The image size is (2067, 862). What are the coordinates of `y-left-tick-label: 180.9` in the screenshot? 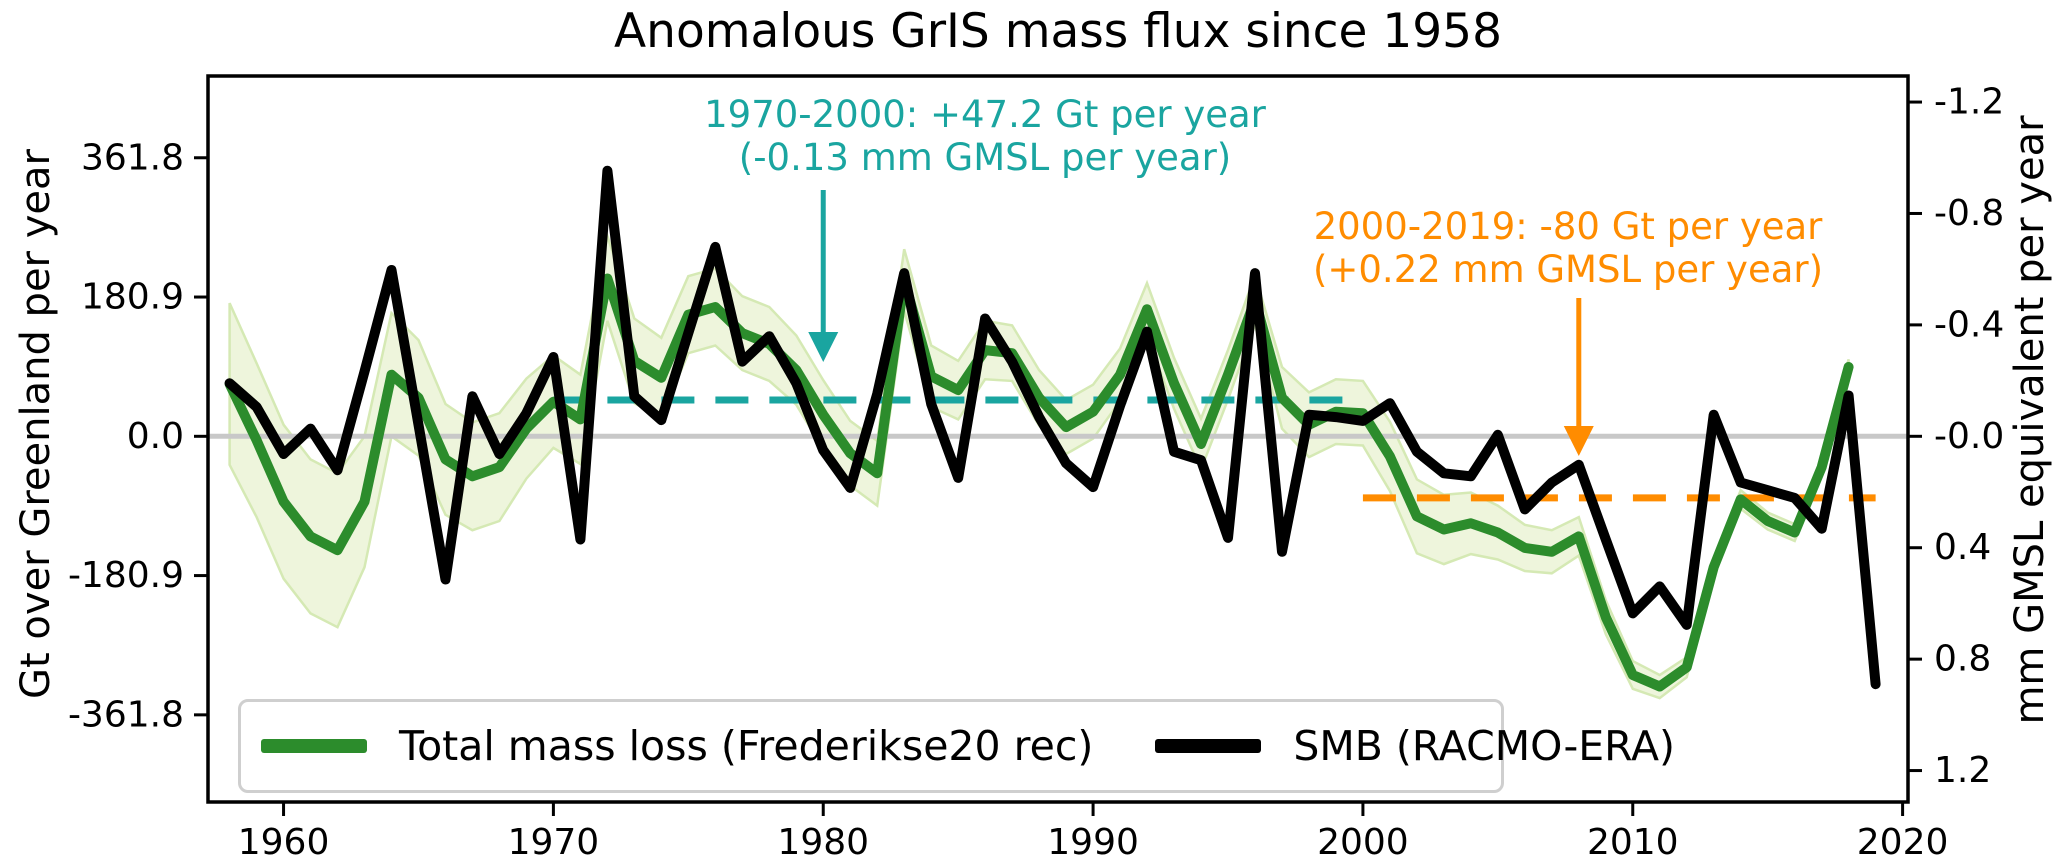 It's located at (132, 297).